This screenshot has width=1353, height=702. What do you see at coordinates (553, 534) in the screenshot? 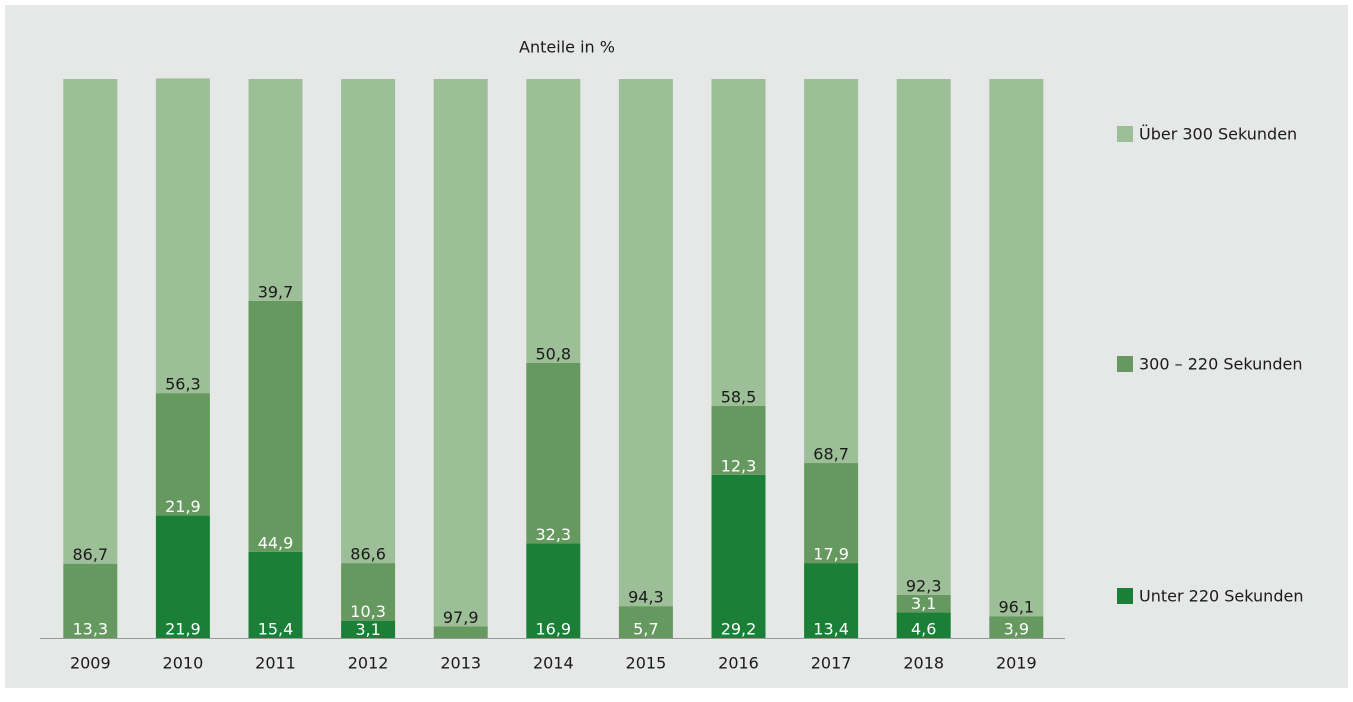
I see `data-label: 32,3` at bounding box center [553, 534].